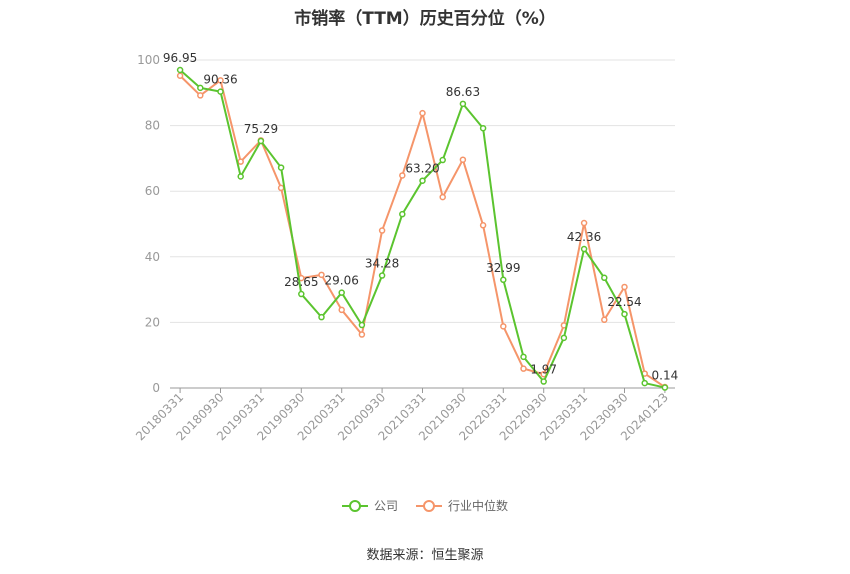 The image size is (850, 574). I want to click on legend-swatch-company, so click(354, 506).